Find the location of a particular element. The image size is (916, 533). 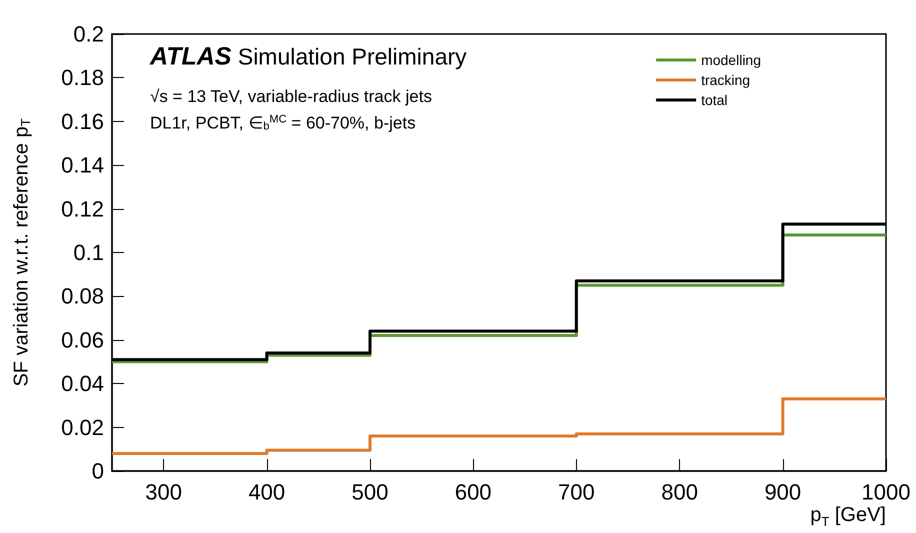

y-tick-label: 0 is located at coordinates (98, 471).